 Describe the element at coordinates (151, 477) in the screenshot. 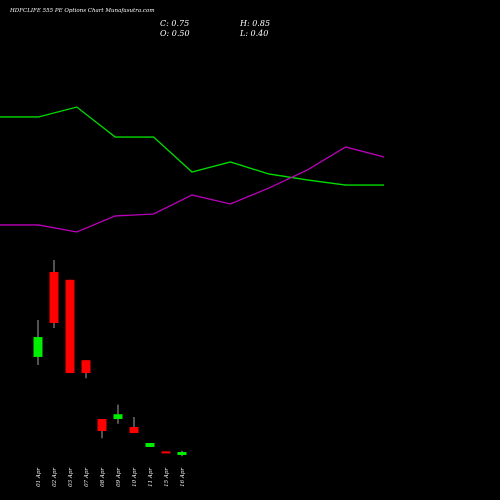

I see `x-tick-label: 11 Apr` at that location.